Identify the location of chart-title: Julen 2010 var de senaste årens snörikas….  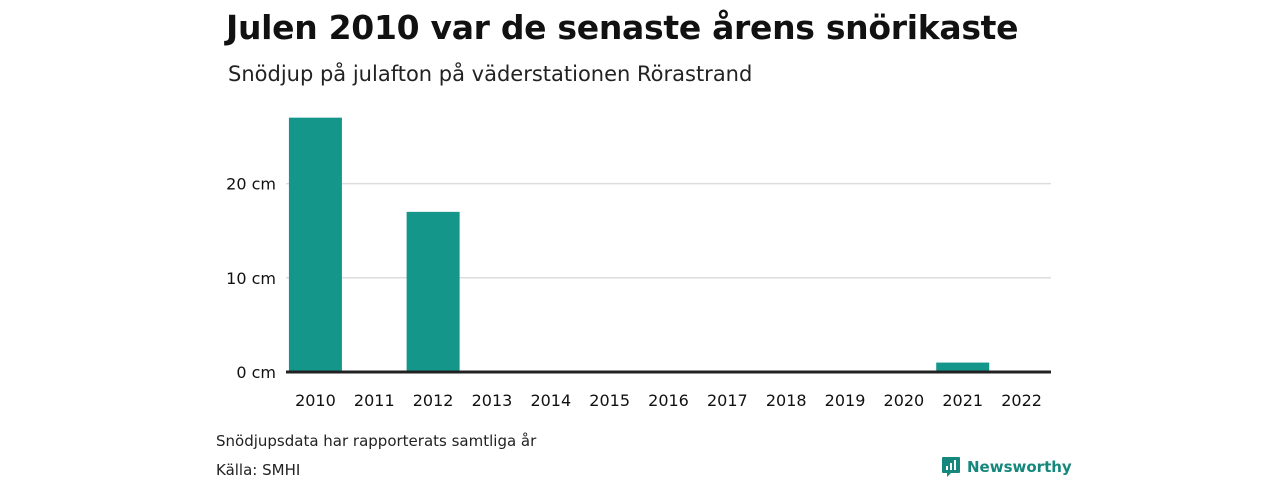
(622, 27).